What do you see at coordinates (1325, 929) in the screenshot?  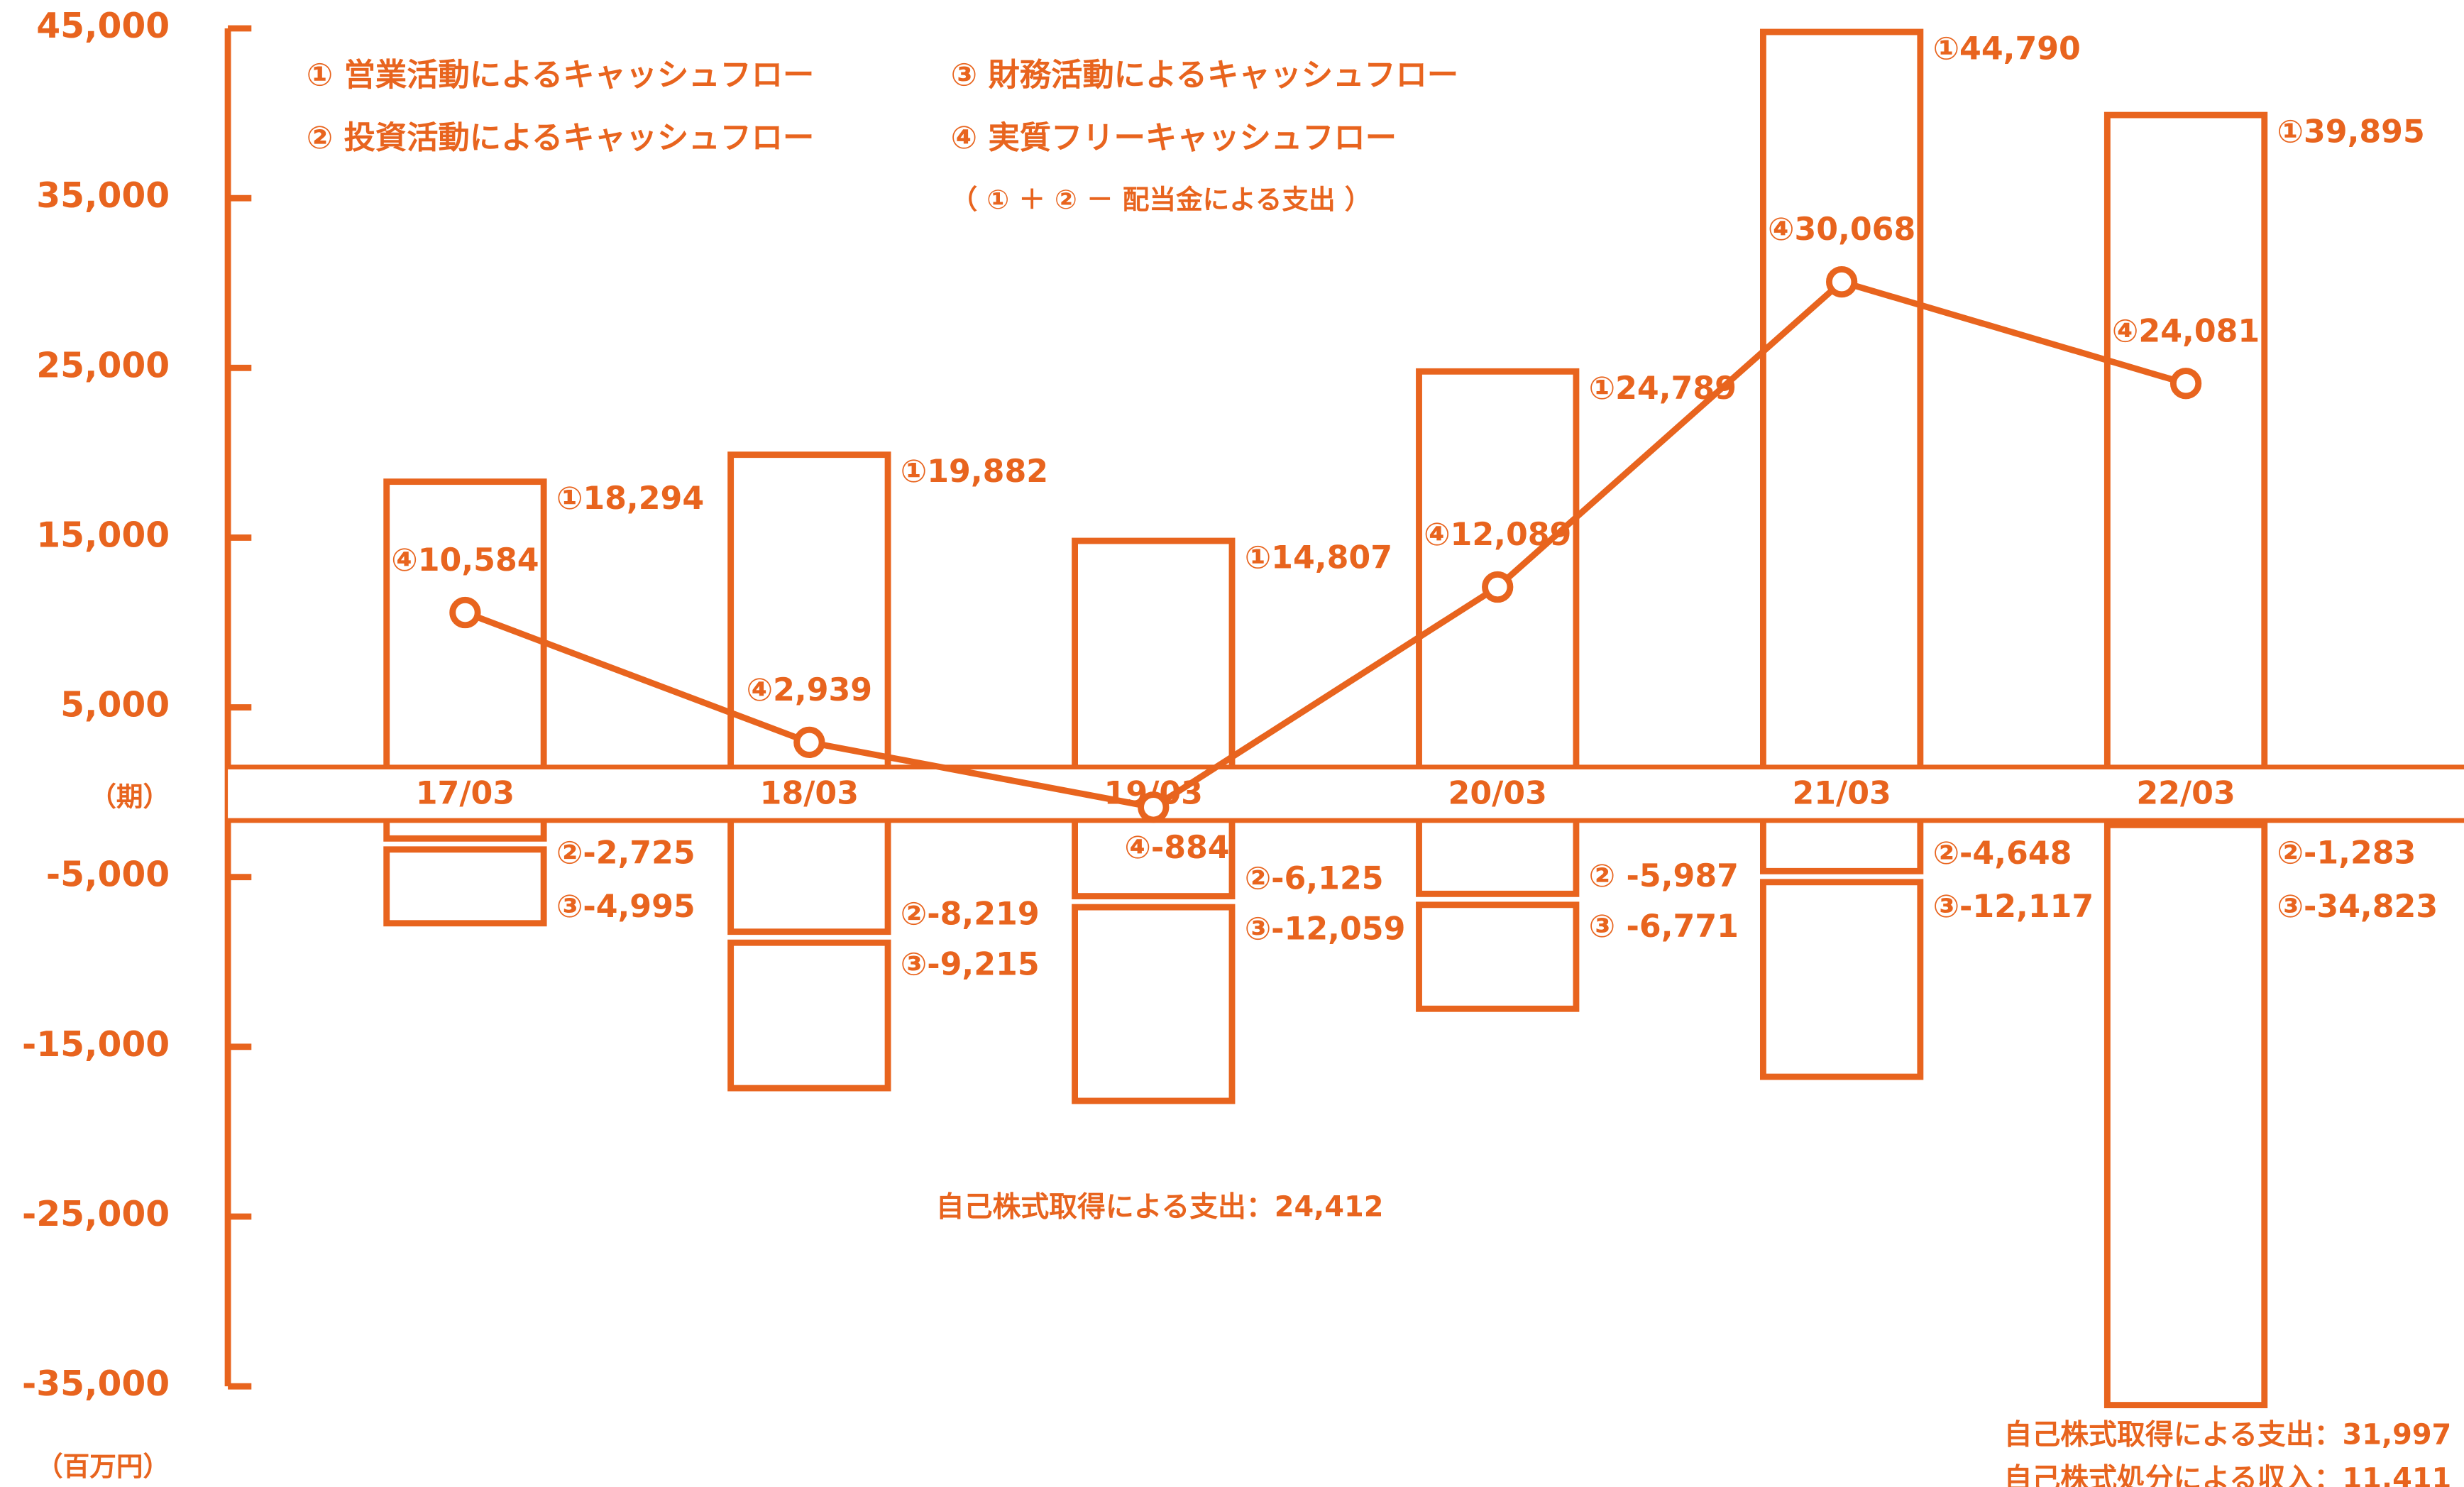 I see `value-label: ③-12,059` at bounding box center [1325, 929].